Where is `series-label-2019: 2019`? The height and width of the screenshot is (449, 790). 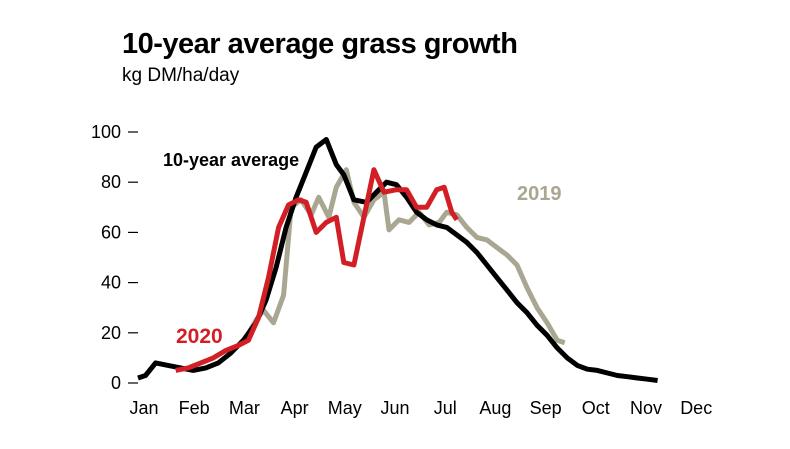
series-label-2019: 2019 is located at coordinates (539, 194).